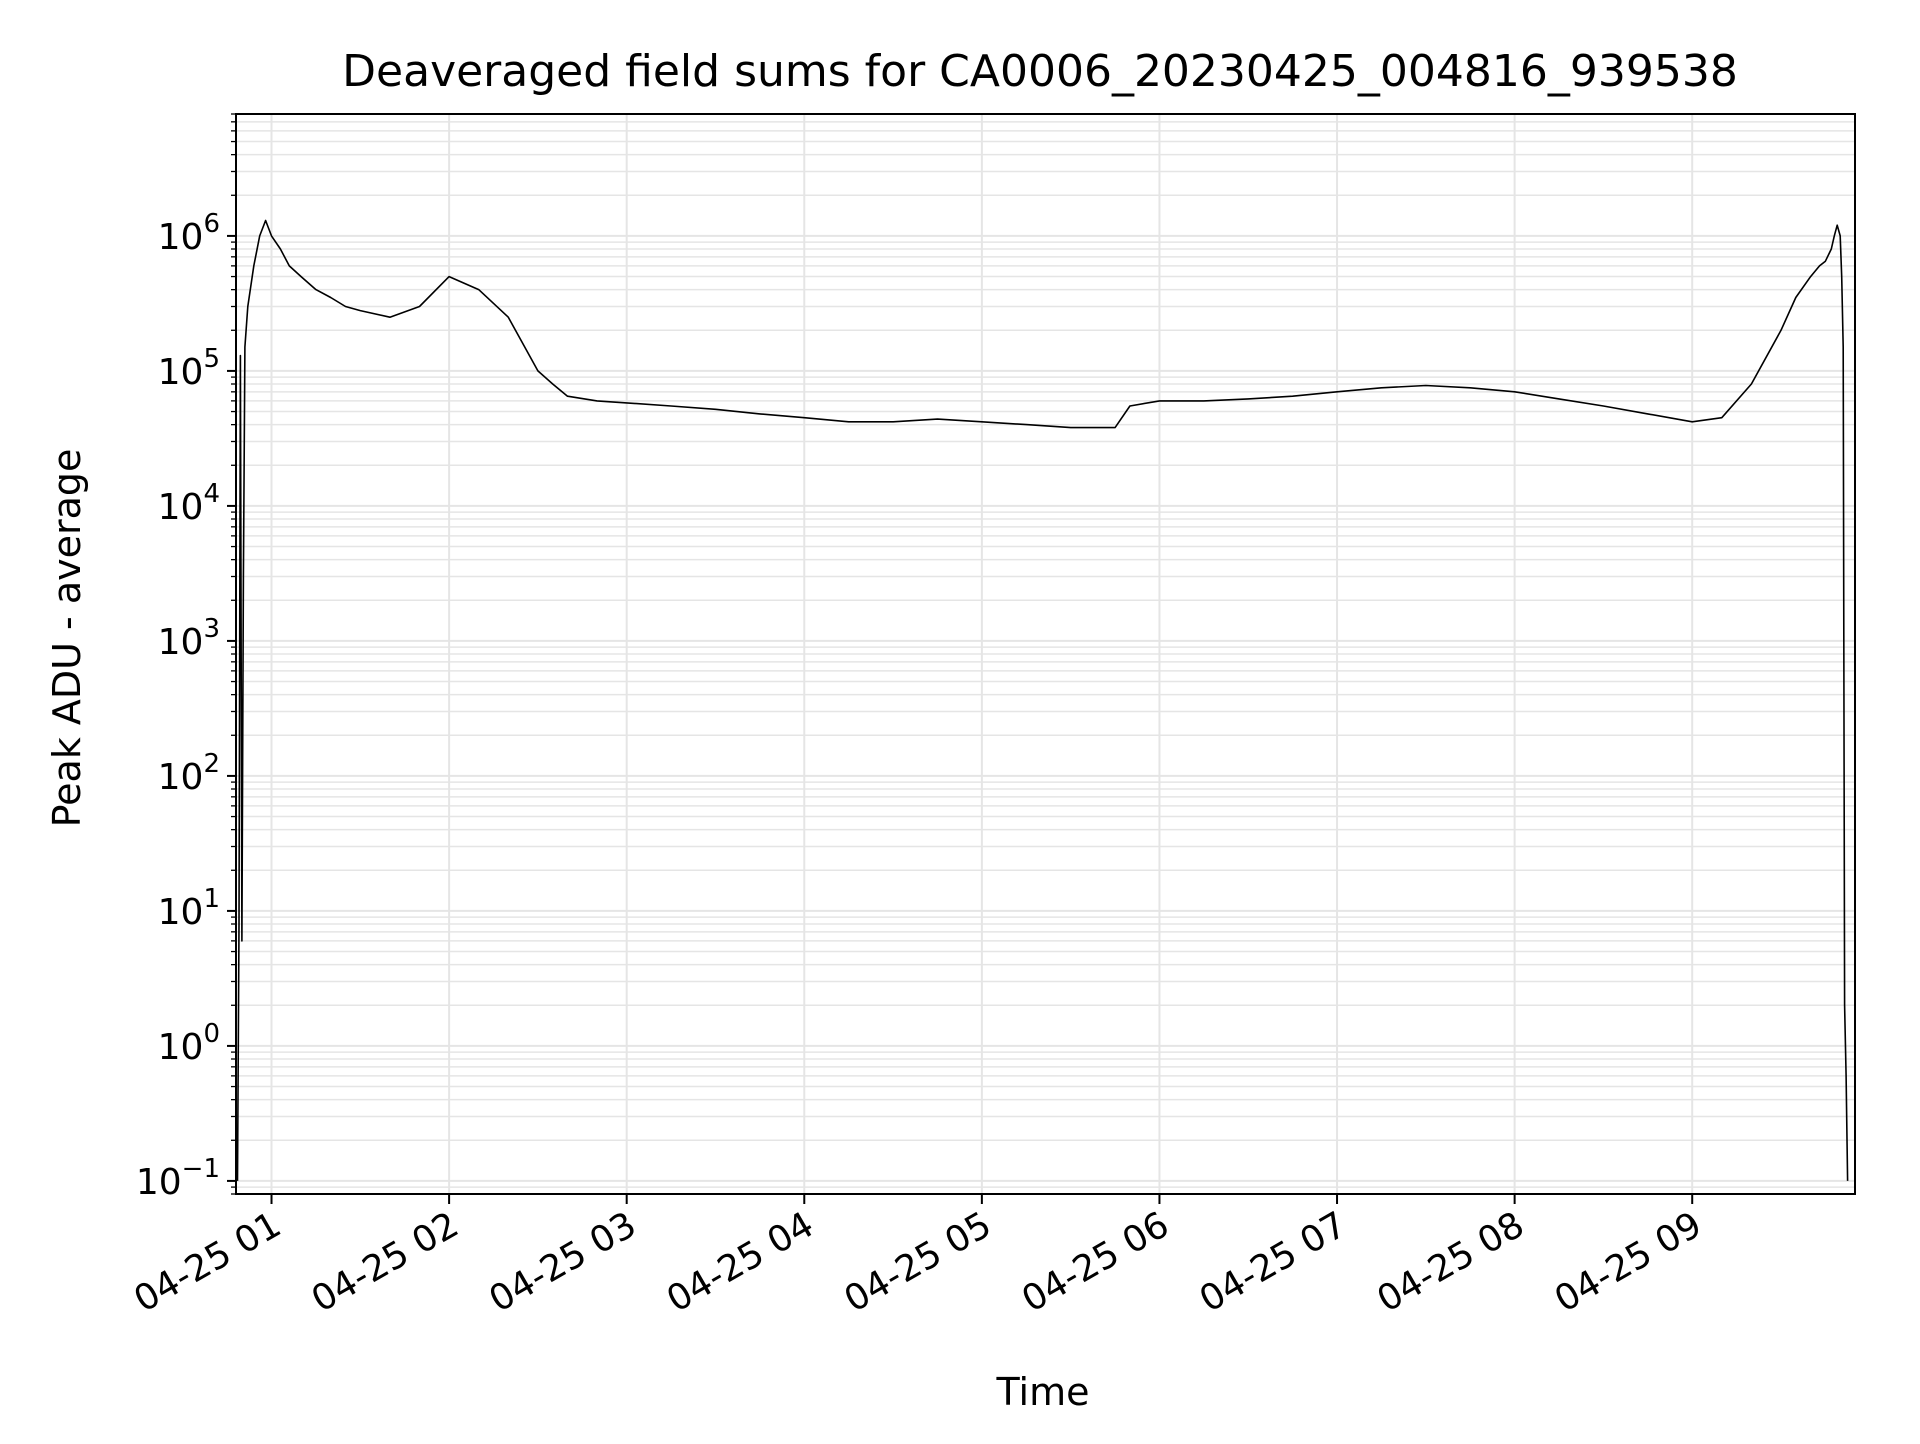 This screenshot has width=1920, height=1444. Describe the element at coordinates (189, 1043) in the screenshot. I see `y-tick-label: 10⁰` at that location.